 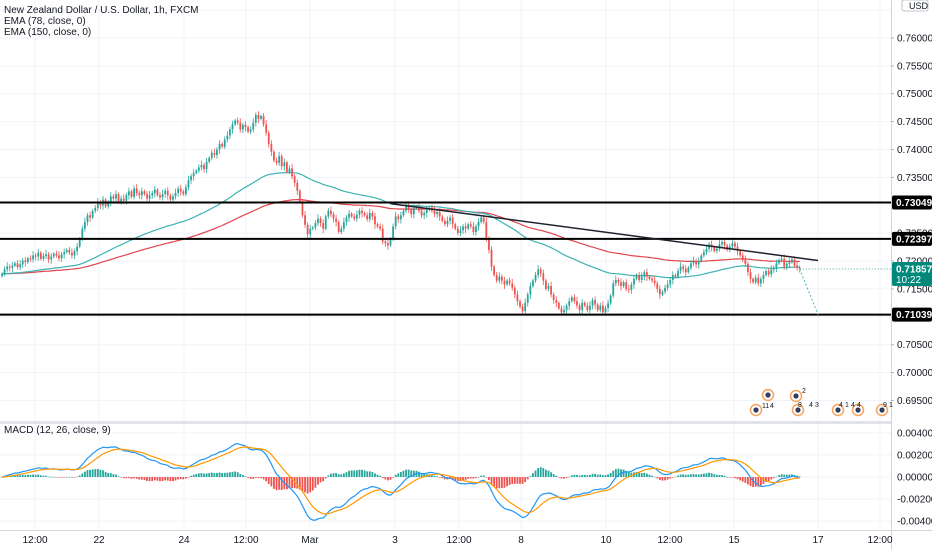 What do you see at coordinates (604, 258) in the screenshot?
I see `trendlines` at bounding box center [604, 258].